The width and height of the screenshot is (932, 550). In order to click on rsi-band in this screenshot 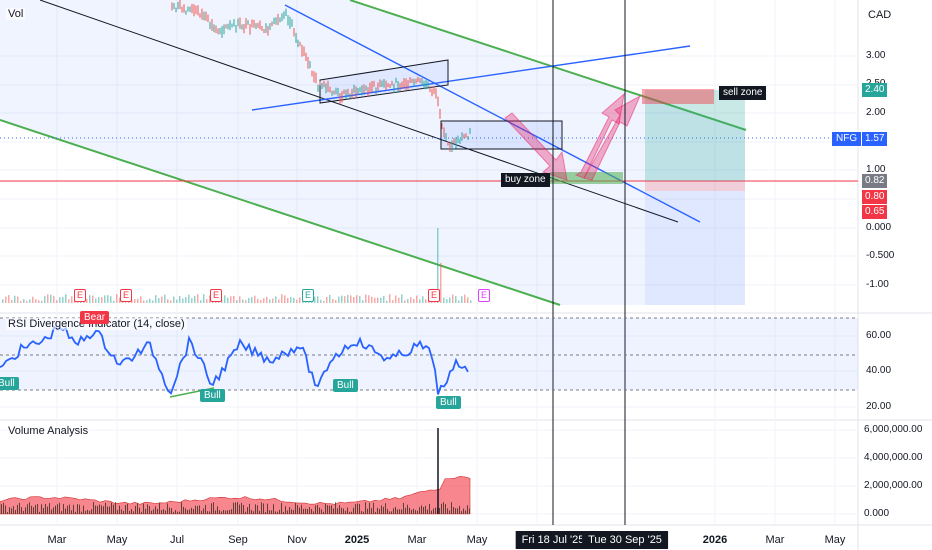, I will do `click(429, 354)`.